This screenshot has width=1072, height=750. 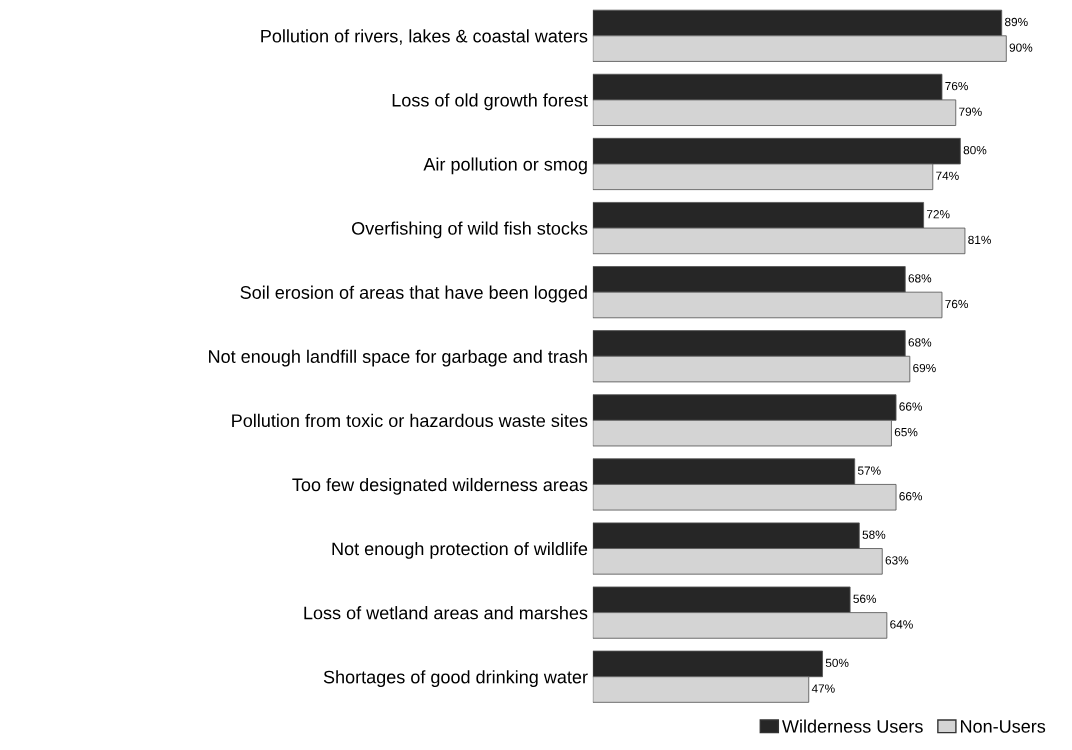 I want to click on data-label: 81%, so click(x=979, y=240).